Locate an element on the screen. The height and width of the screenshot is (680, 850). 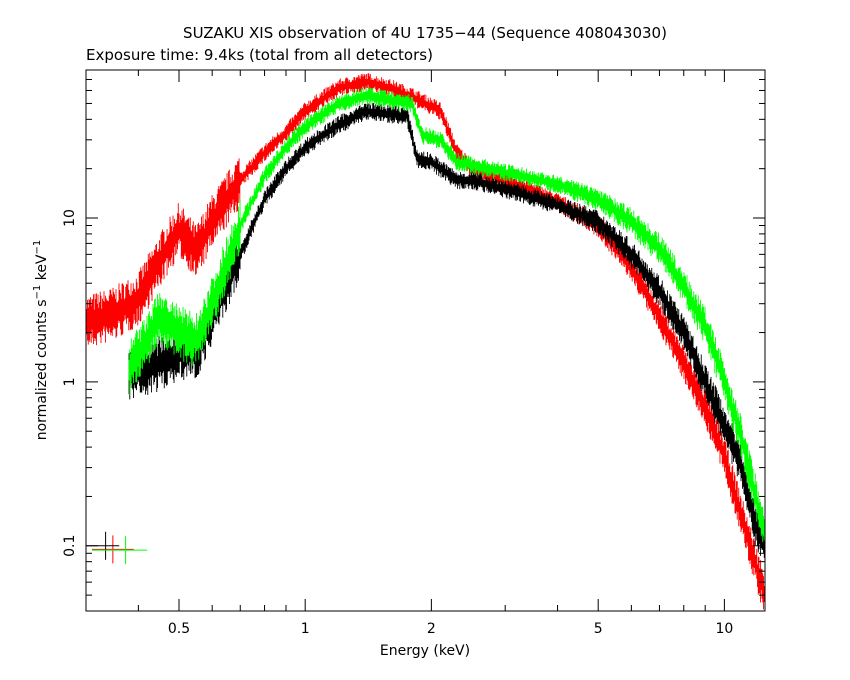
x-tick-label: 2 is located at coordinates (431, 629).